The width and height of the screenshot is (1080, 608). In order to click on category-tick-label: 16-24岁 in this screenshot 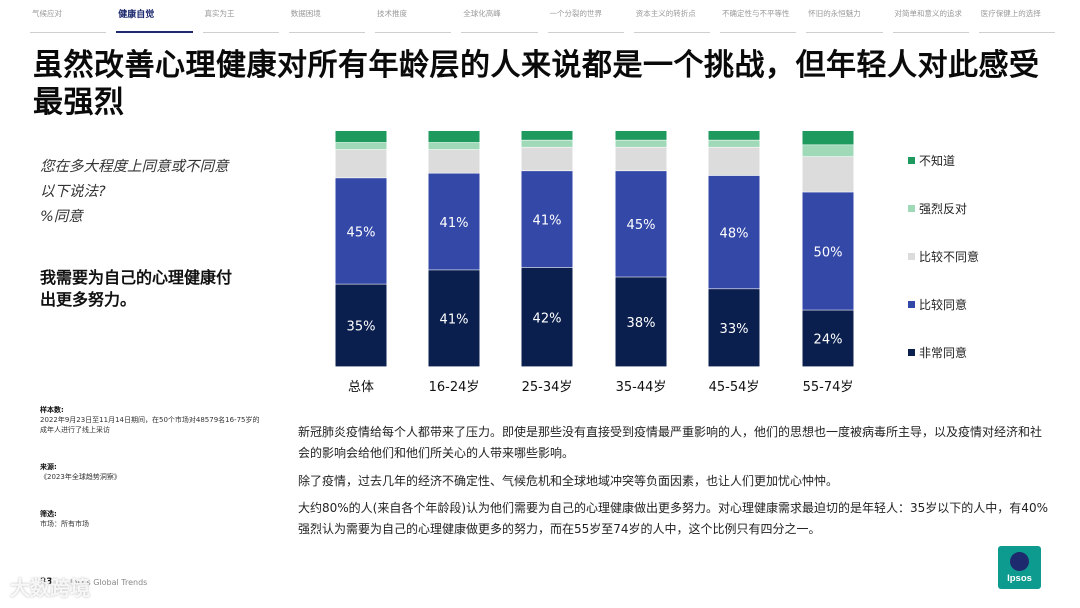, I will do `click(454, 387)`.